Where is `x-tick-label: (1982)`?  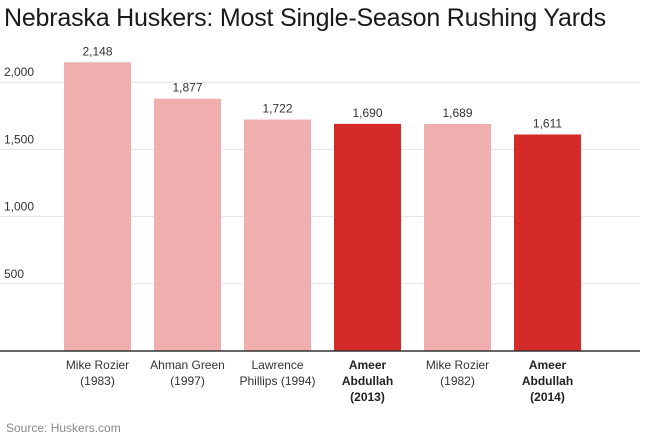 x-tick-label: (1982) is located at coordinates (457, 381).